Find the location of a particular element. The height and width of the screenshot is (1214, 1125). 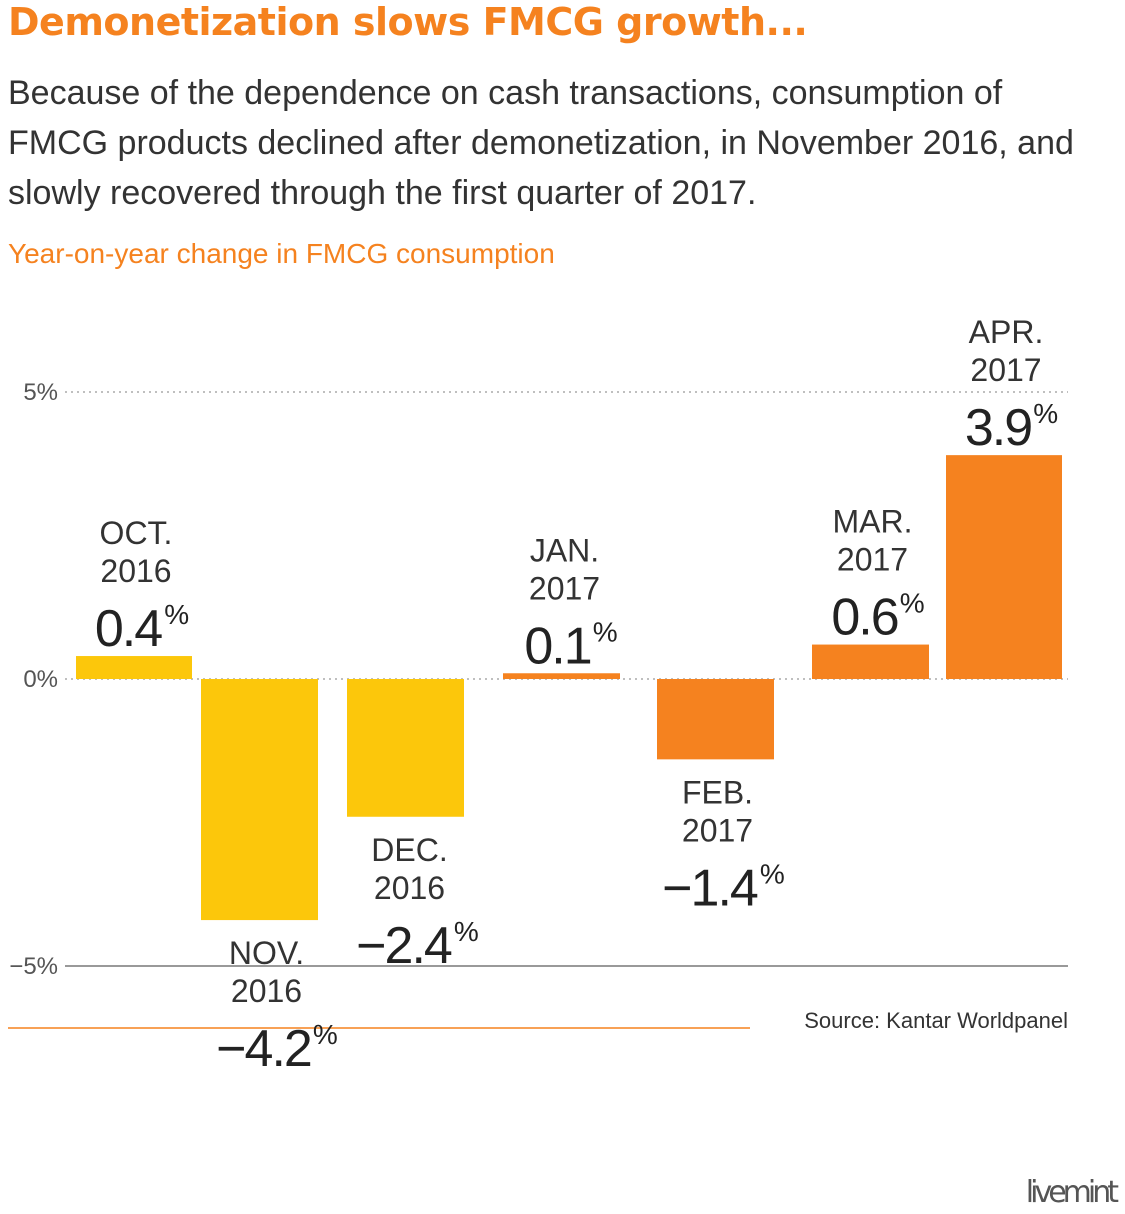

bar-value-label: −2.4 is located at coordinates (404, 946).